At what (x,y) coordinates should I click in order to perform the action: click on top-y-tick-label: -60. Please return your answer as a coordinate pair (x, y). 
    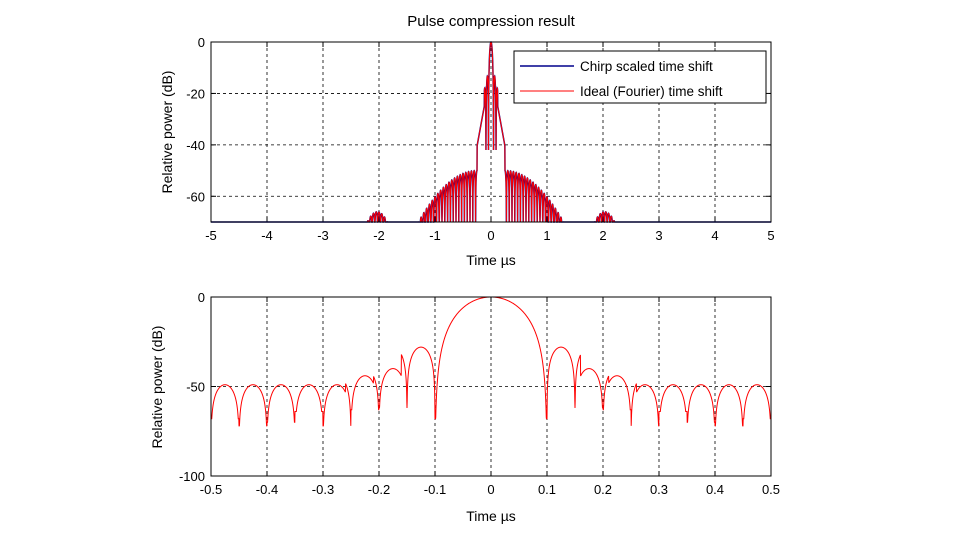
    Looking at the image, I should click on (195, 196).